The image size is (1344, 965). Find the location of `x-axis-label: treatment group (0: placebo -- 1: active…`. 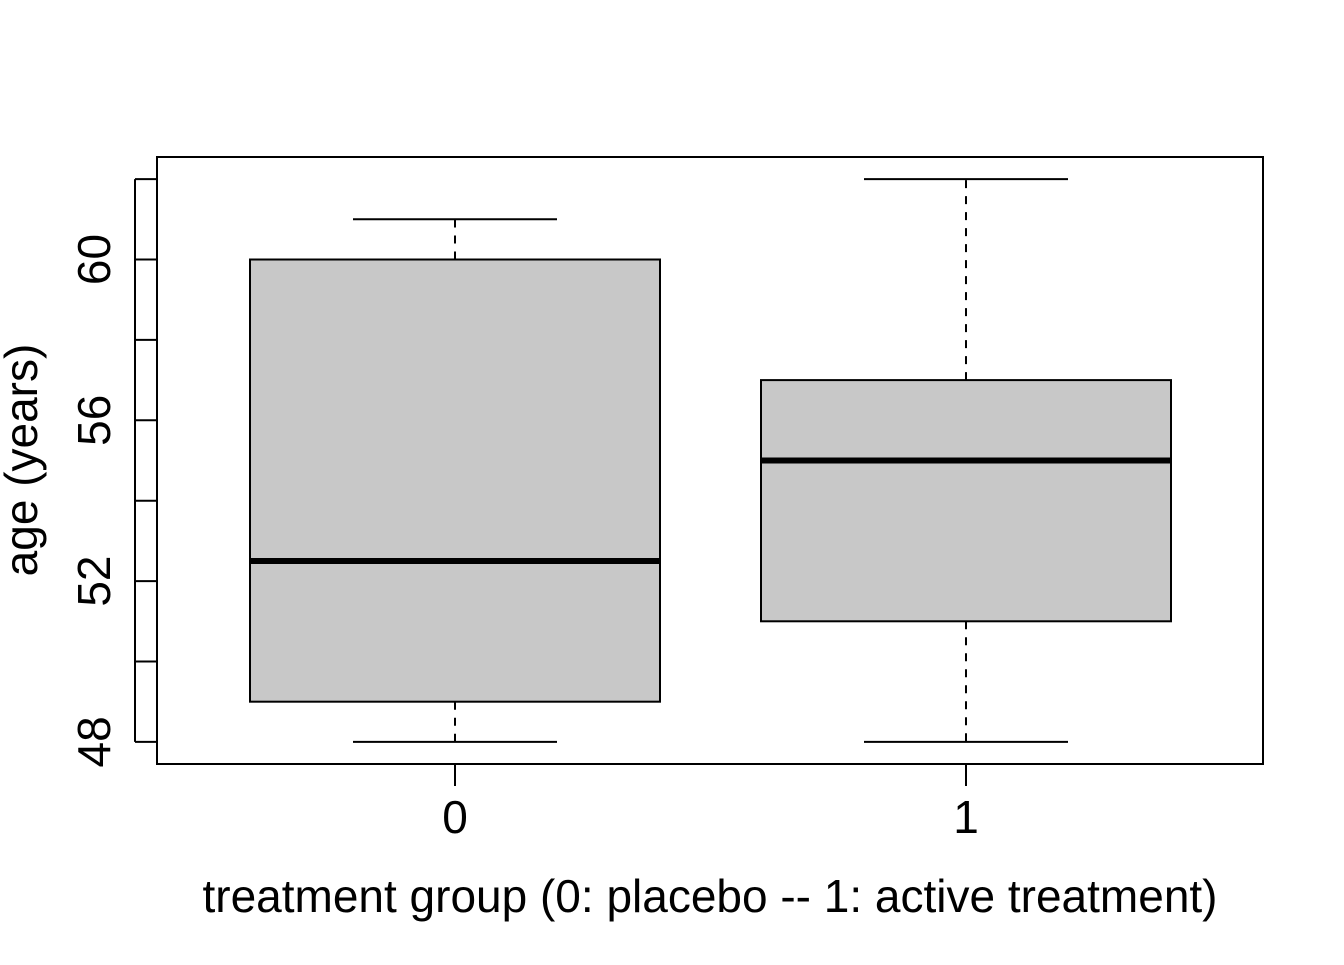

x-axis-label: treatment group (0: placebo -- 1: active… is located at coordinates (709, 896).